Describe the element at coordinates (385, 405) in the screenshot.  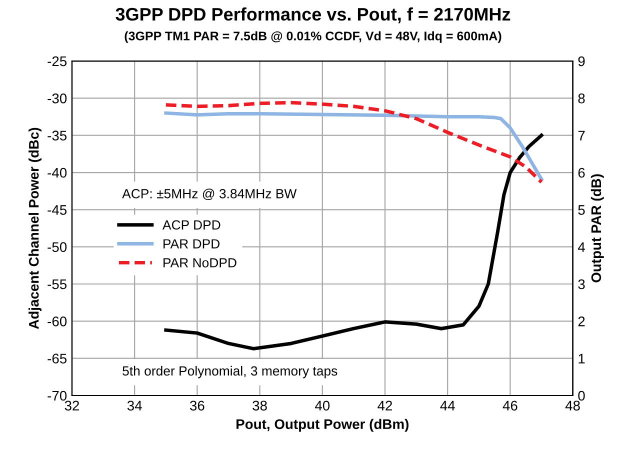
I see `x-tick-label: 42` at that location.